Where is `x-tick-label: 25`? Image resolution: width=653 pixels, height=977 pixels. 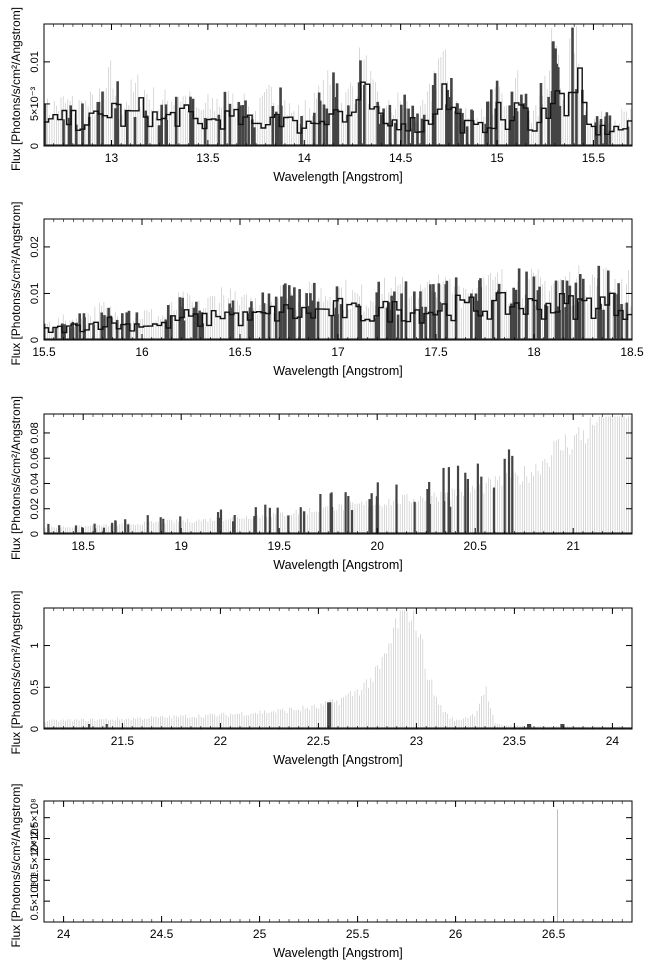 x-tick-label: 25 is located at coordinates (260, 934).